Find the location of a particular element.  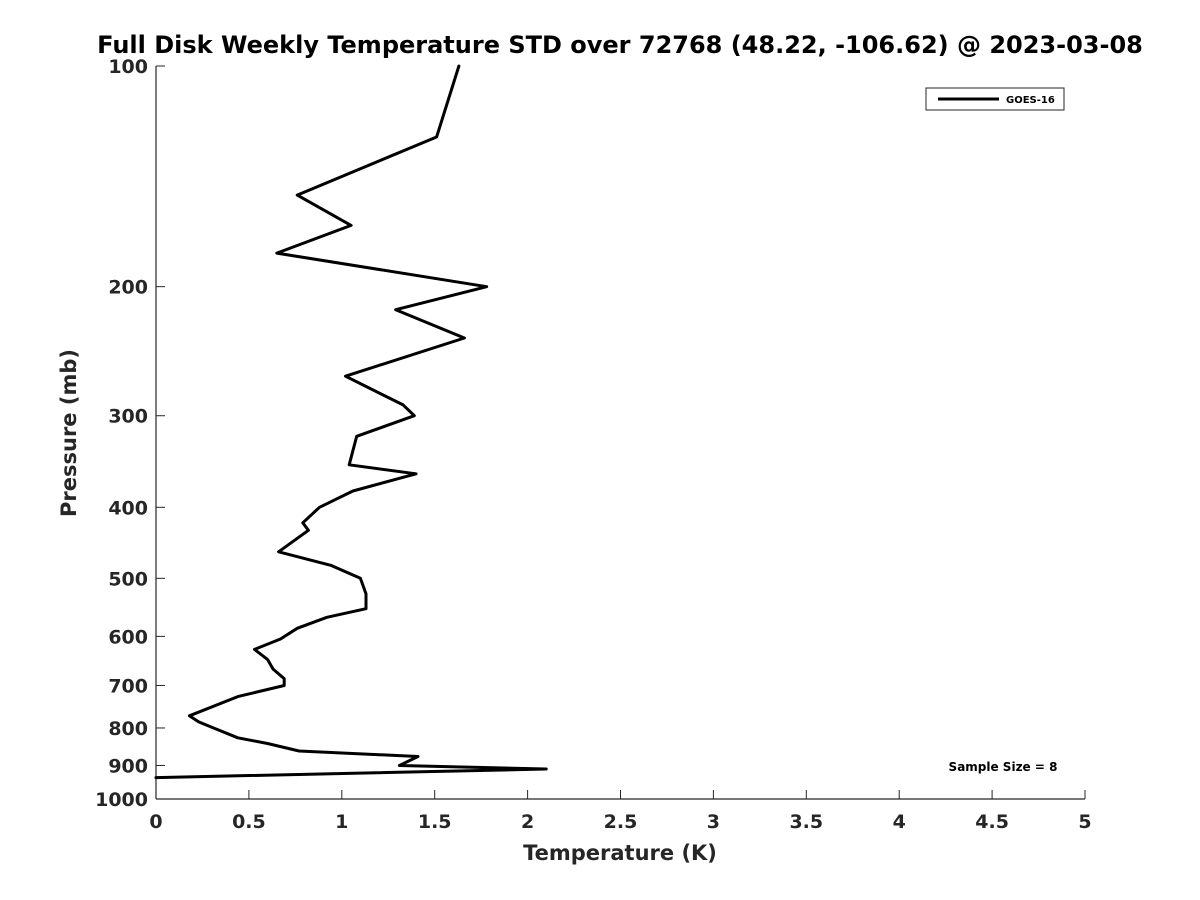

y-tick-label: 200 is located at coordinates (128, 288).